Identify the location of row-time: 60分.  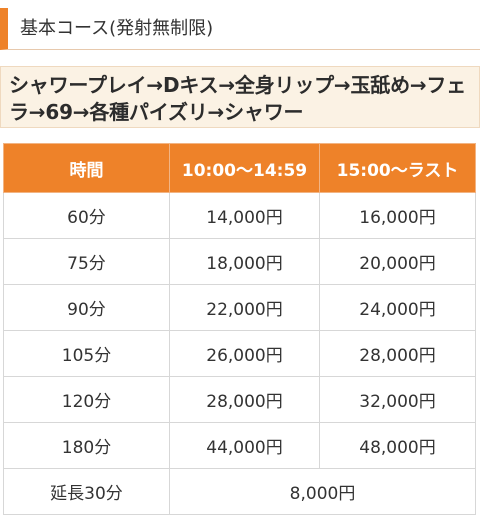
(86, 215).